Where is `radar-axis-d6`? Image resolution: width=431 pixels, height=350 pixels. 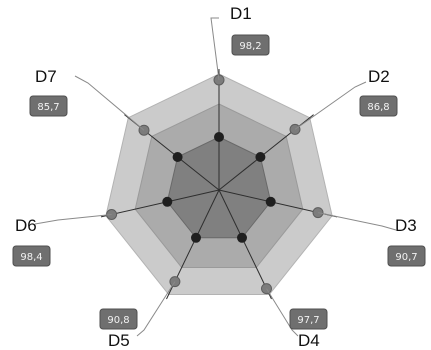 radar-axis-d6 is located at coordinates (160, 203).